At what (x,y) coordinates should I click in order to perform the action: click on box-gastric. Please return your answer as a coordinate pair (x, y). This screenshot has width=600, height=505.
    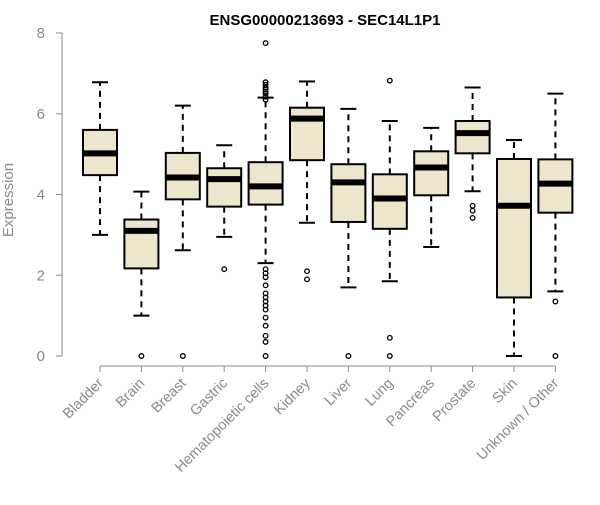
    Looking at the image, I should click on (224, 208).